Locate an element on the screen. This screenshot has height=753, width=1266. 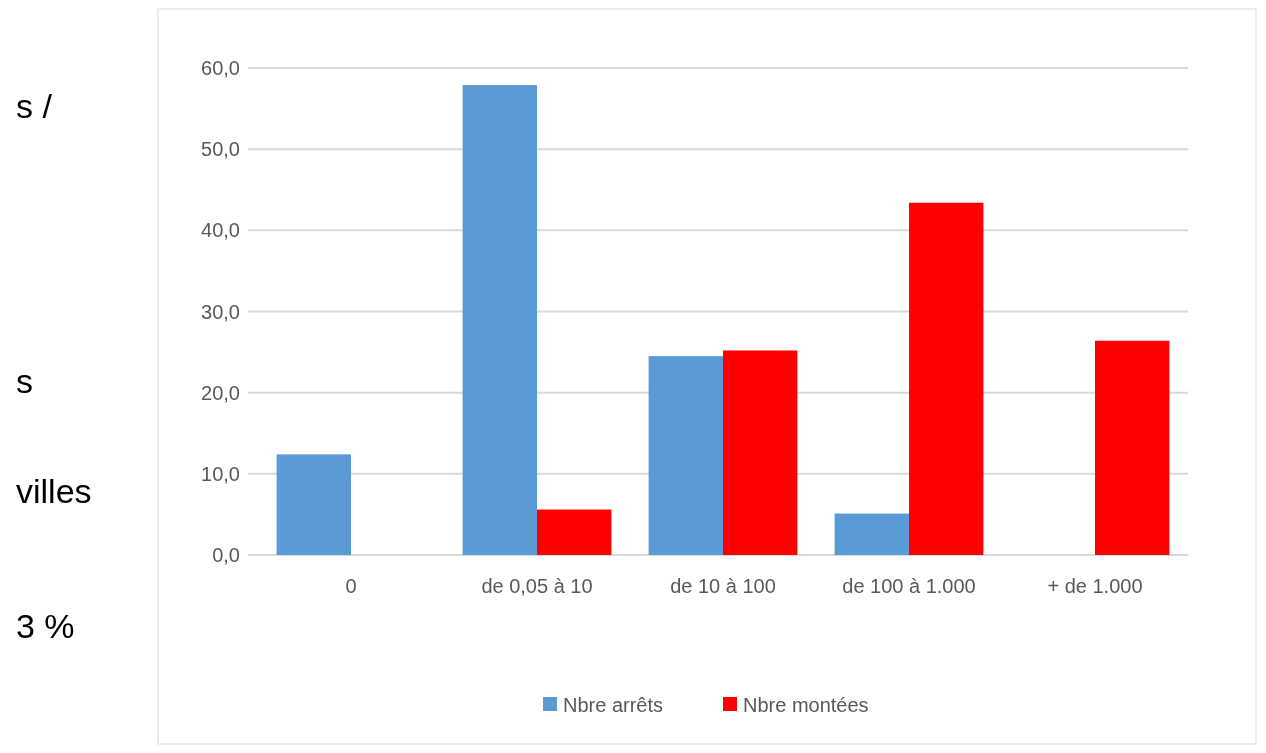
legend-label: Nbre montées is located at coordinates (806, 705).